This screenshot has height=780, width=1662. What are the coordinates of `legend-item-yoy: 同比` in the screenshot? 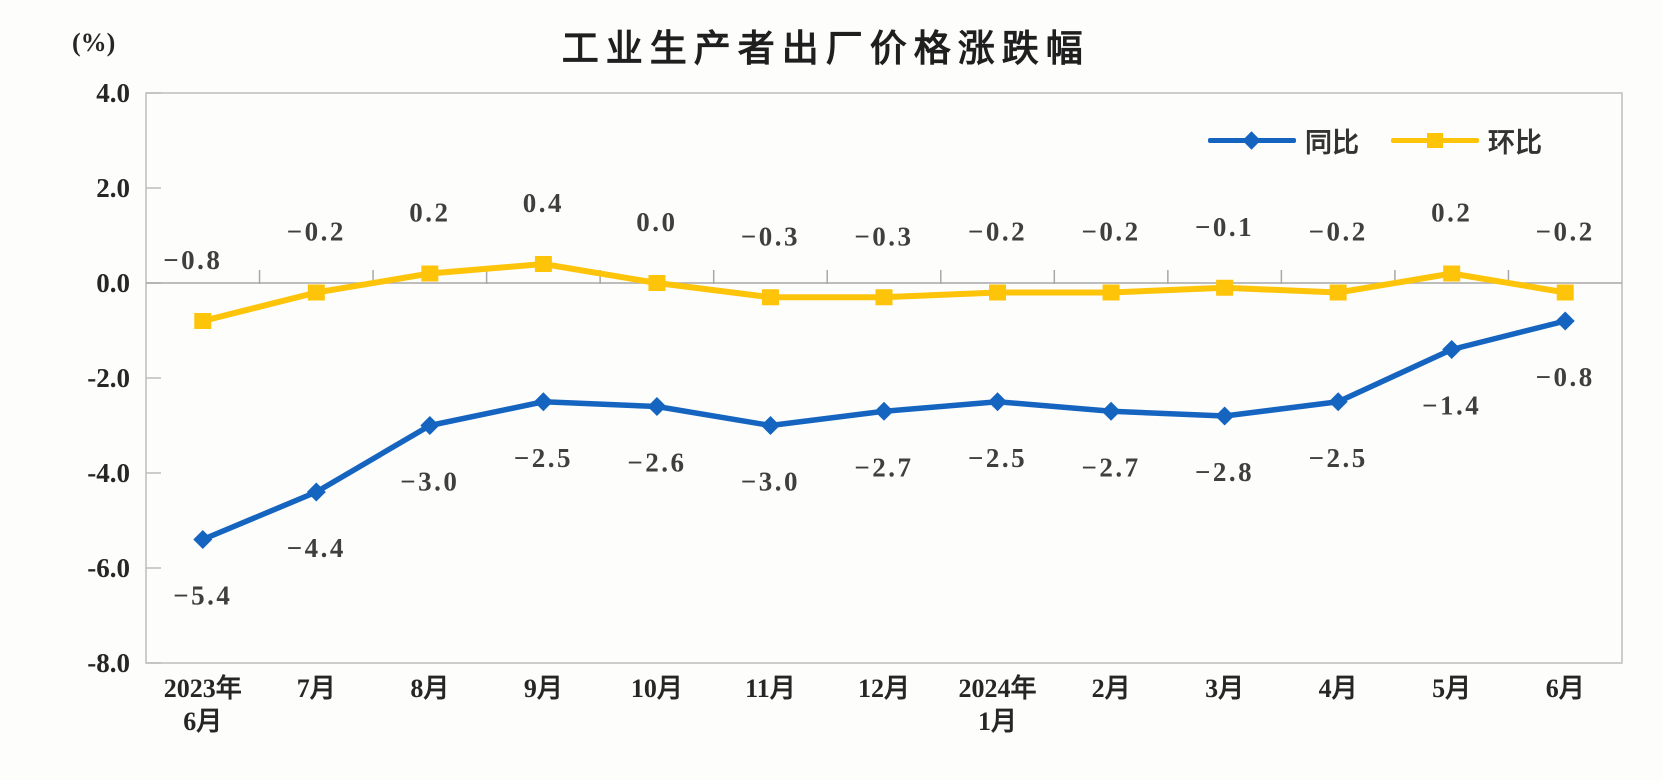 It's located at (1283, 140).